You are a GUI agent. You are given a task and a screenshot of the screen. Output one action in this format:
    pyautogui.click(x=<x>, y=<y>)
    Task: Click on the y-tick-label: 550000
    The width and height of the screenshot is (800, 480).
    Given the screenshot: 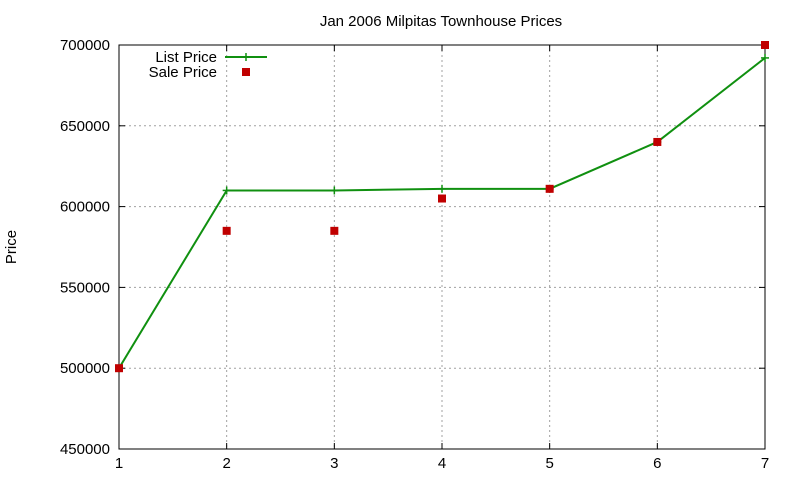 What is the action you would take?
    pyautogui.click(x=85, y=287)
    